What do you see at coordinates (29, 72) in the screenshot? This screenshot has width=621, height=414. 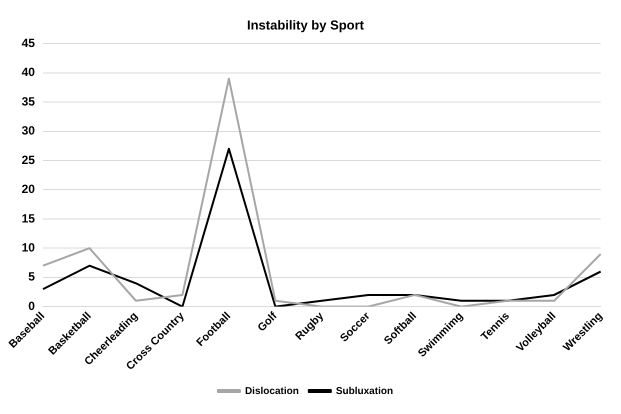 I see `y-tick-label: 40` at bounding box center [29, 72].